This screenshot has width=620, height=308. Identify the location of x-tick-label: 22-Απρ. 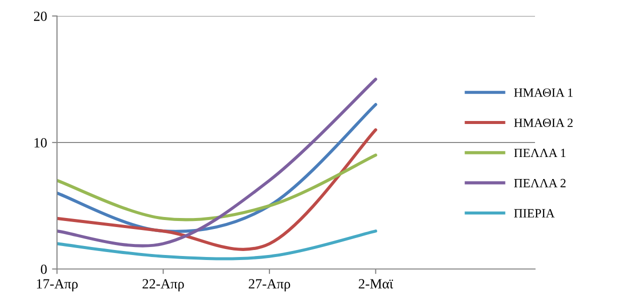
(163, 285).